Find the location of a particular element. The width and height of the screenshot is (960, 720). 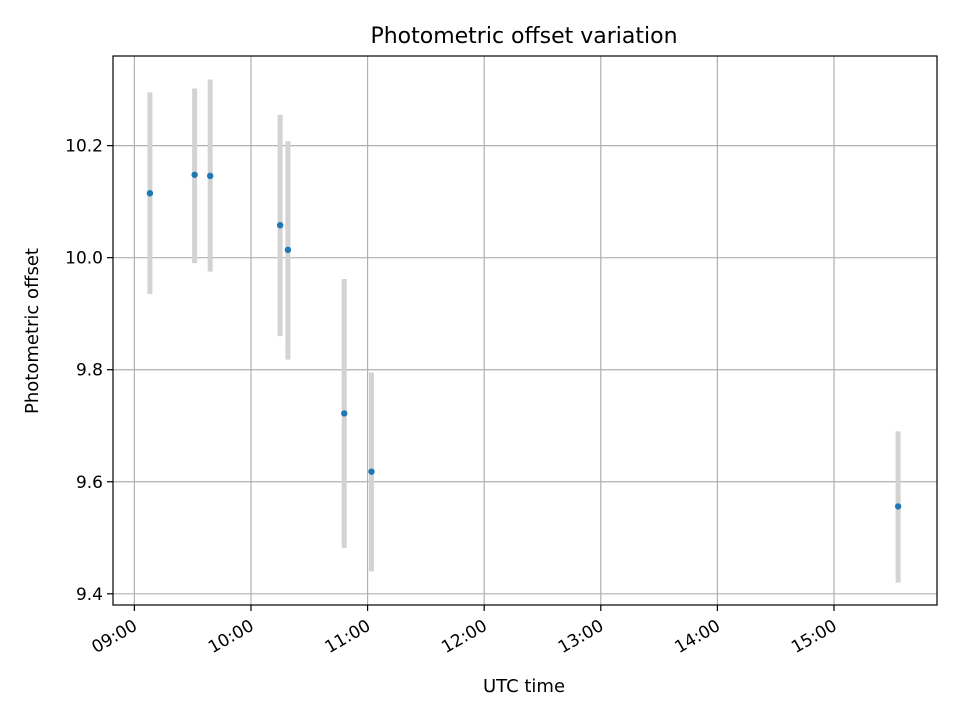

y-tick-label: 9.6 is located at coordinates (89, 483).